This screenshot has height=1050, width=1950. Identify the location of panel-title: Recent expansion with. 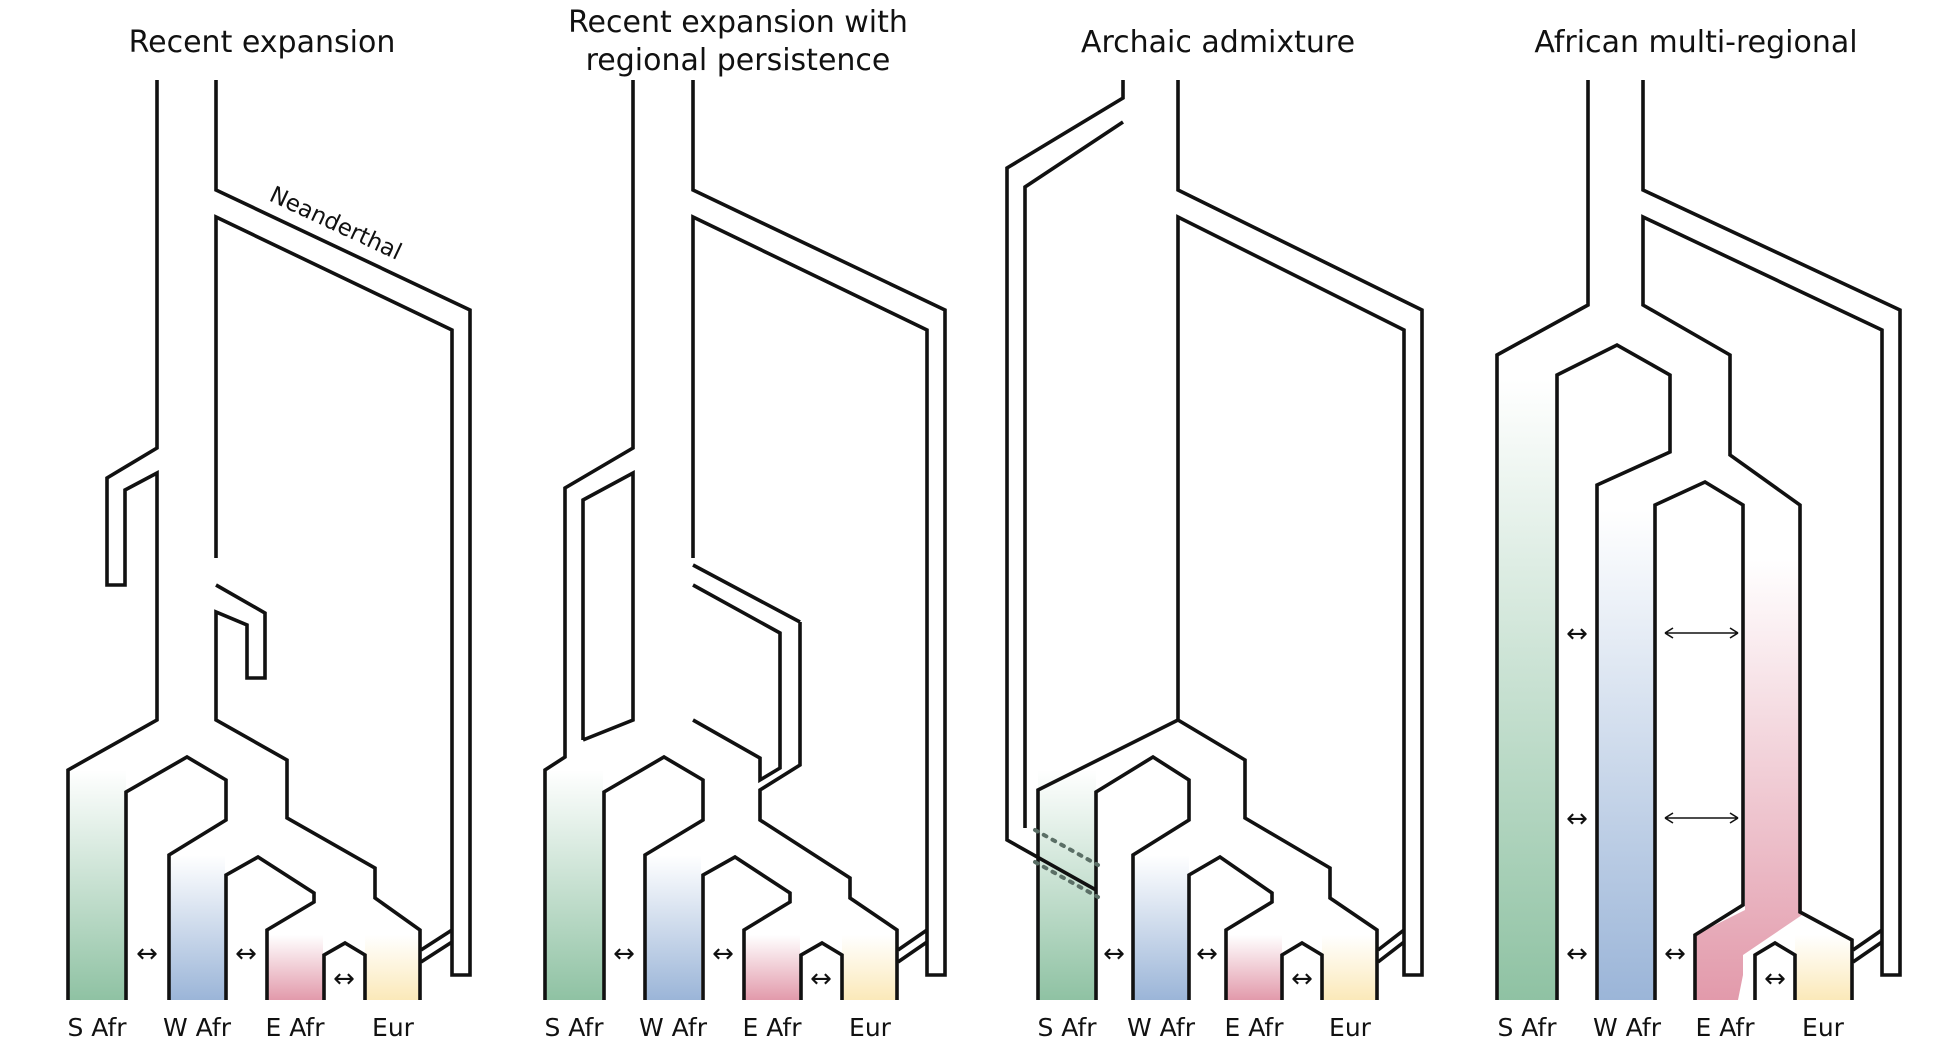
(738, 22).